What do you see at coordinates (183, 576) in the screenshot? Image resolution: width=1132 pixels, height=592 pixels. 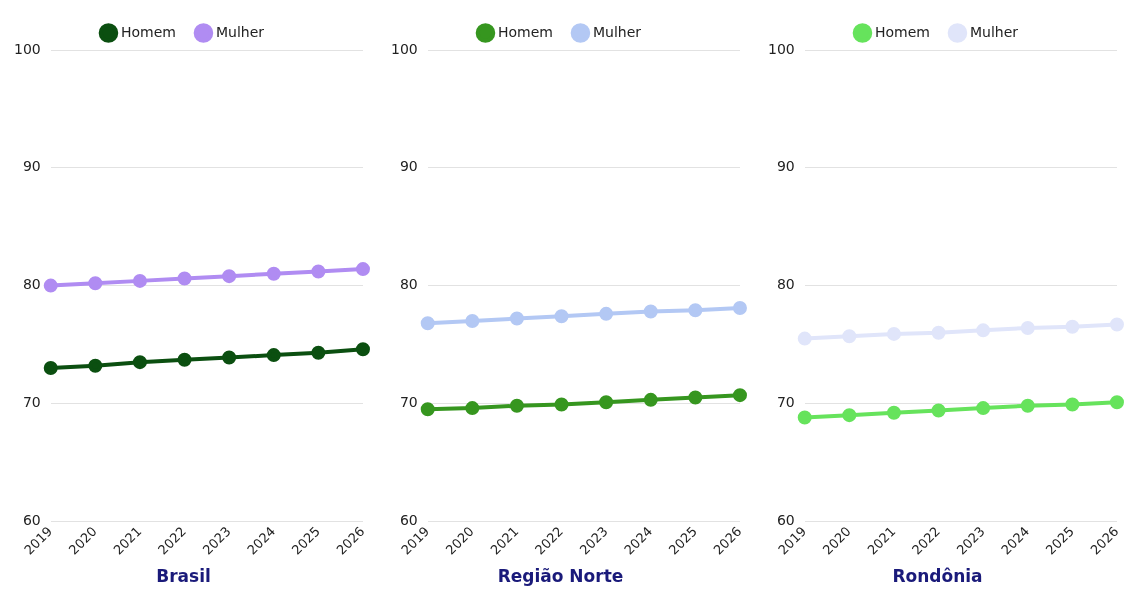 I see `text: Brasil` at bounding box center [183, 576].